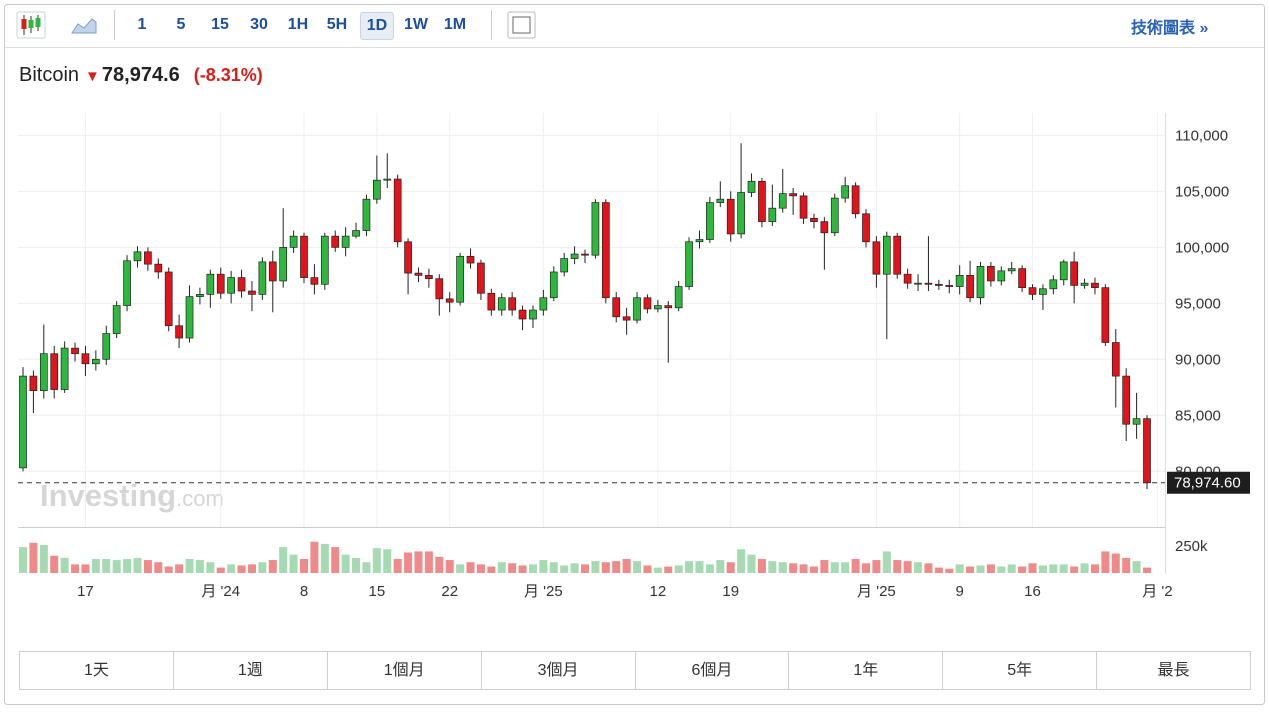  I want to click on x-tick-label: 12, so click(658, 591).